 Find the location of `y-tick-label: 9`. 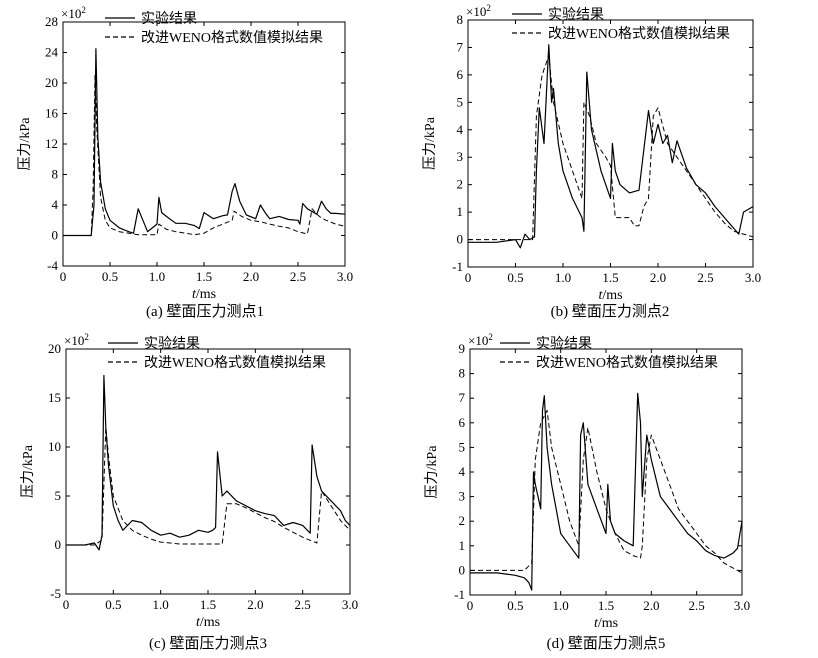

y-tick-label: 9 is located at coordinates (462, 348).